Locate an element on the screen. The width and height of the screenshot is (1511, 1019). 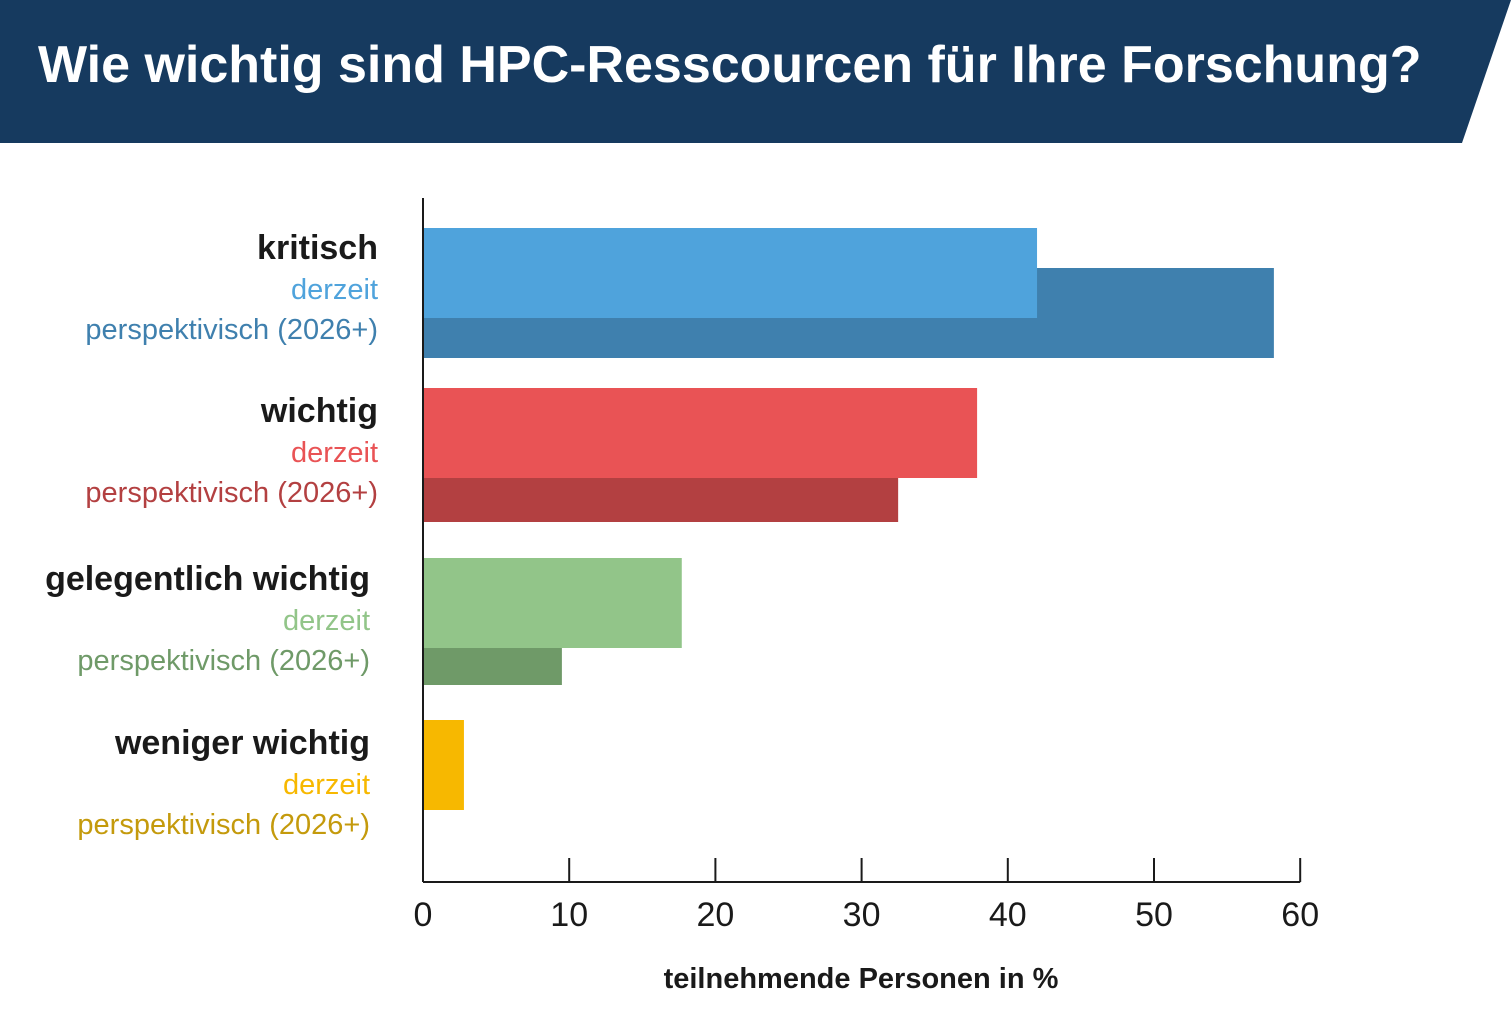
x-axis-title: teilnehmende Personen in % is located at coordinates (861, 979).